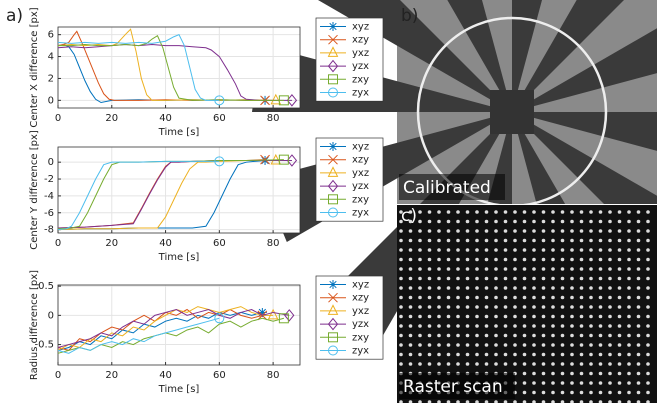 The image size is (657, 407). Describe the element at coordinates (360, 53) in the screenshot. I see `legend-label: yxz` at that location.